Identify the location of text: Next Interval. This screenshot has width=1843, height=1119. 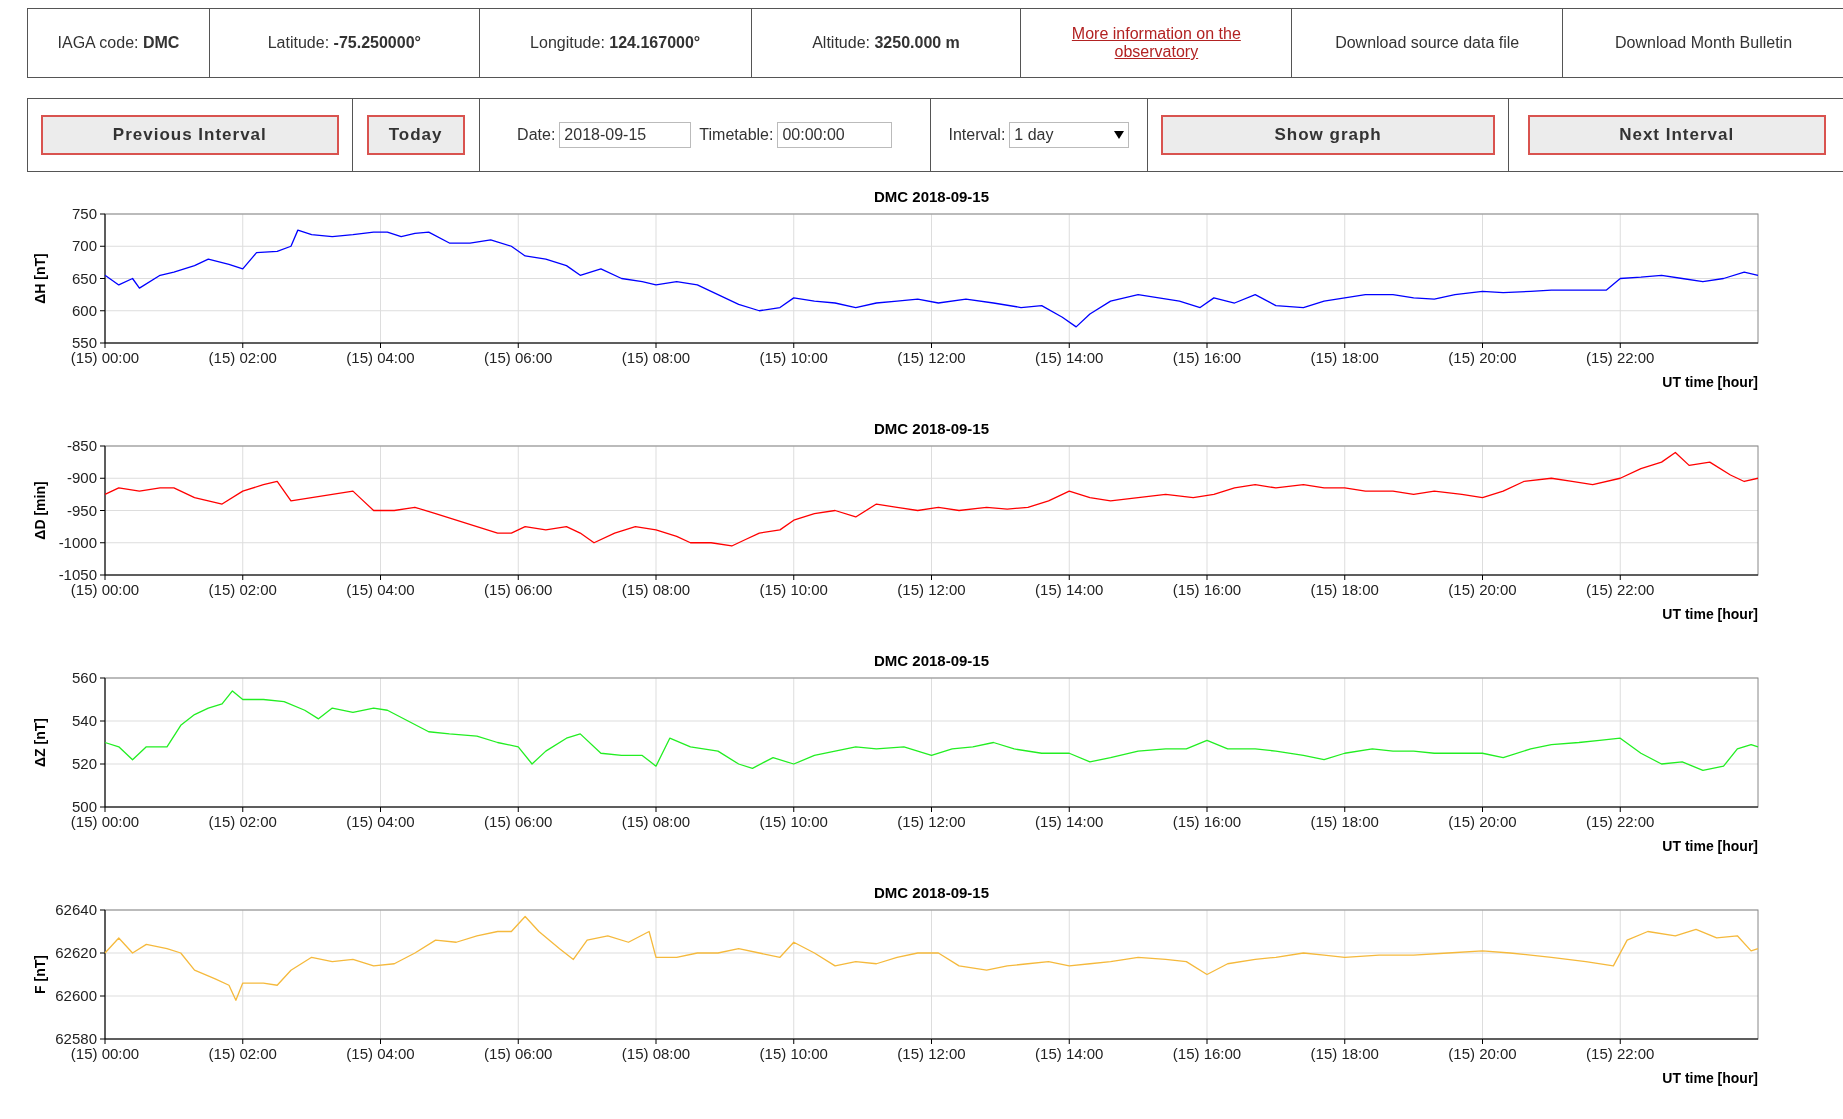
(1676, 135).